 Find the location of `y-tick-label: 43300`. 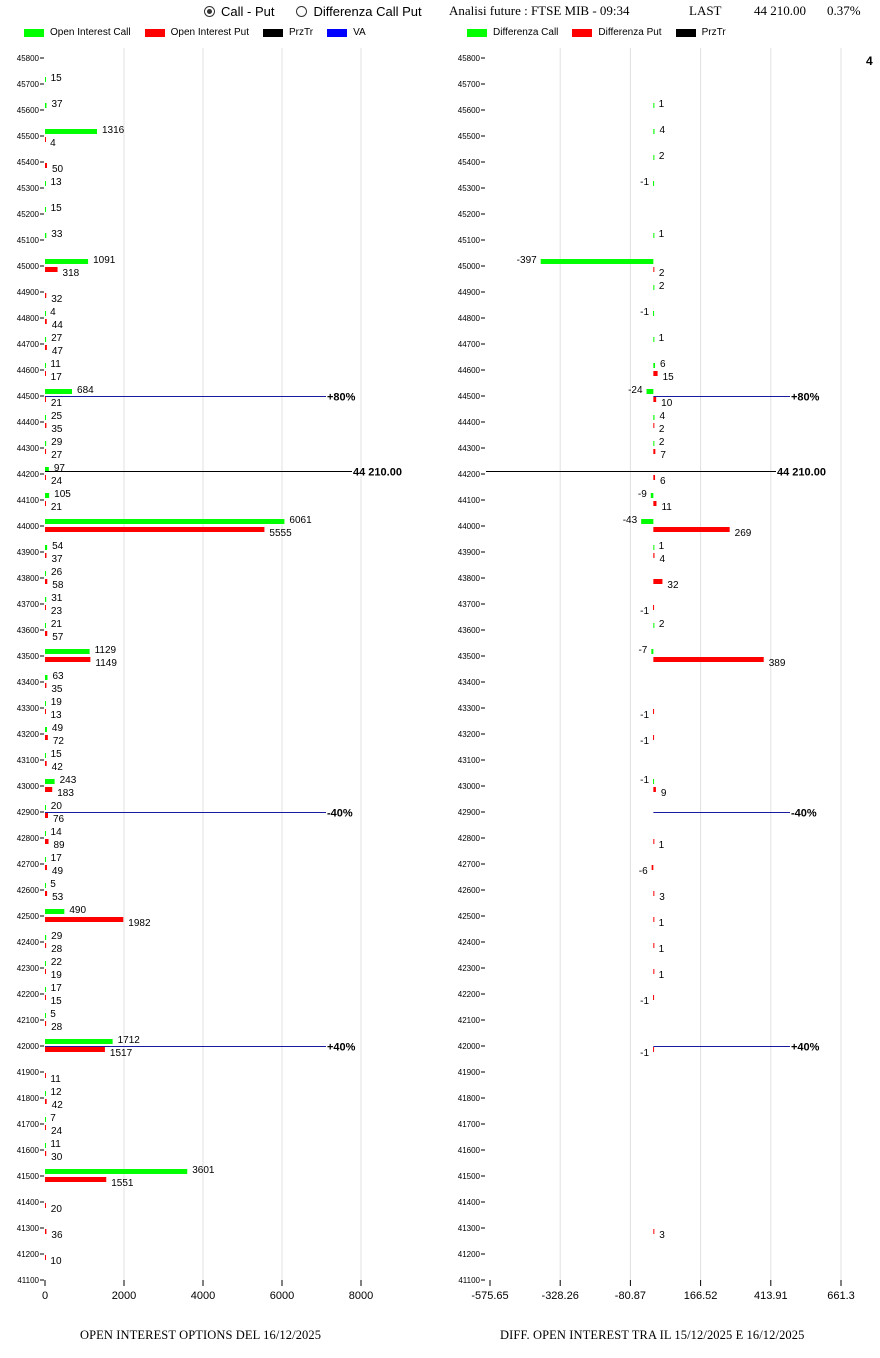

y-tick-label: 43300 is located at coordinates (28, 708).